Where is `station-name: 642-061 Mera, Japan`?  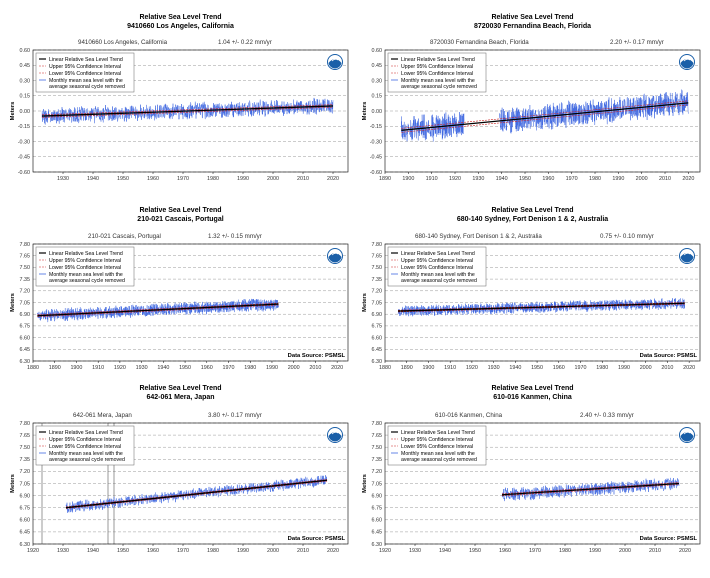 station-name: 642-061 Mera, Japan is located at coordinates (102, 415).